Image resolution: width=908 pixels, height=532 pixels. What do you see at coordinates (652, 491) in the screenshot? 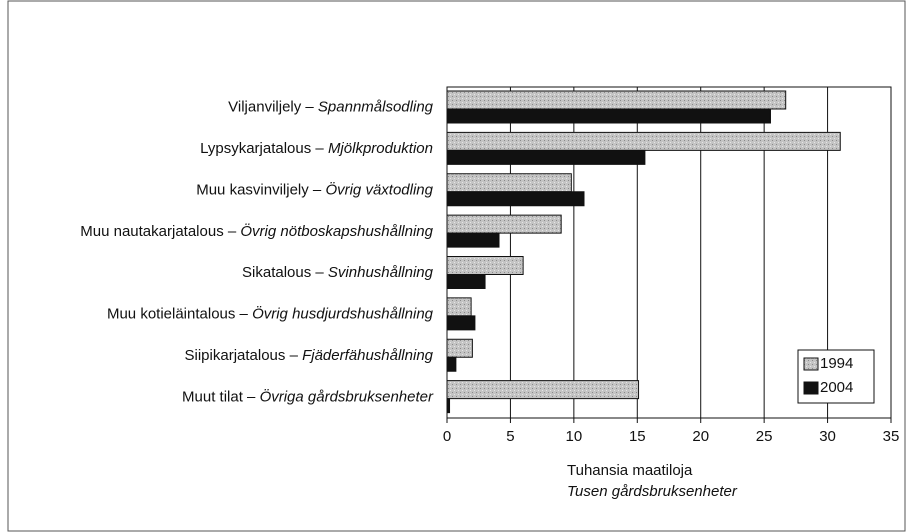
I see `x-axis-label: Tusen gårdsbruksenheter` at bounding box center [652, 491].